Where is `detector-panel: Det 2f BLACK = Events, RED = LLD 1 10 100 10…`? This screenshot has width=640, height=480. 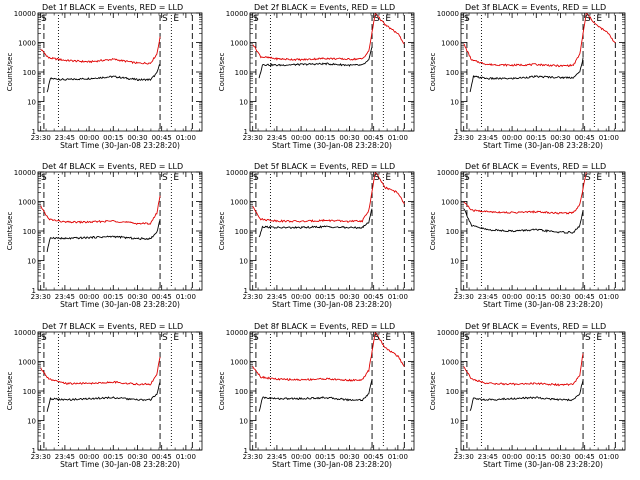
detector-panel: Det 2f BLACK = Events, RED = LLD 1 10 100 10… is located at coordinates (316, 76).